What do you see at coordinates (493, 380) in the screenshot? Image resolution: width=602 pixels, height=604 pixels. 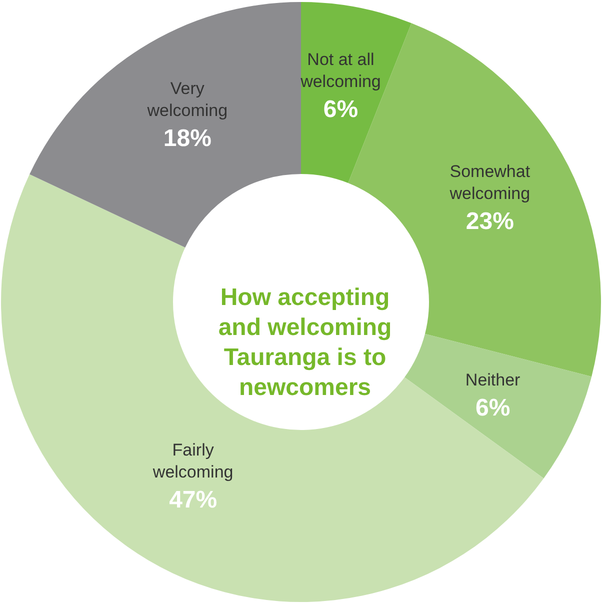 I see `slice-label: Neither` at bounding box center [493, 380].